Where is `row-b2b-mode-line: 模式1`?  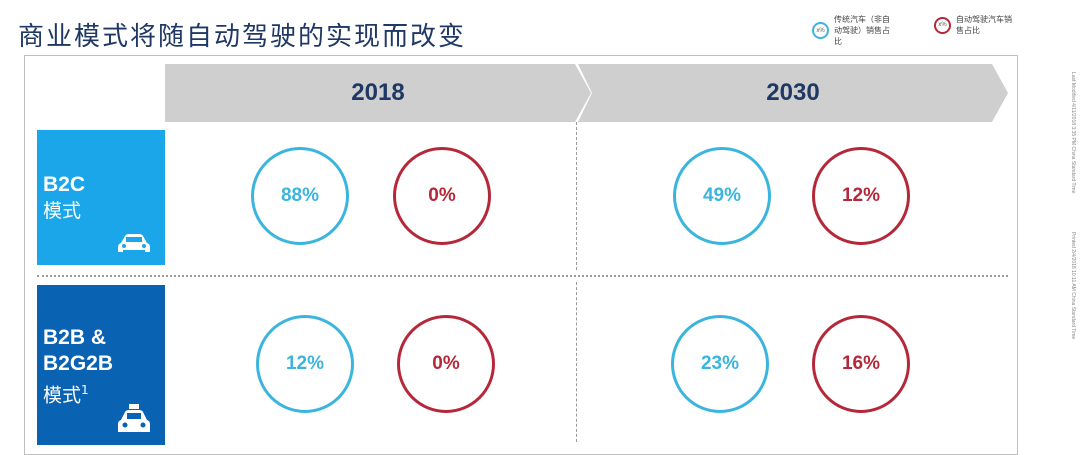
row-b2b-mode-line: 模式1 is located at coordinates (78, 392).